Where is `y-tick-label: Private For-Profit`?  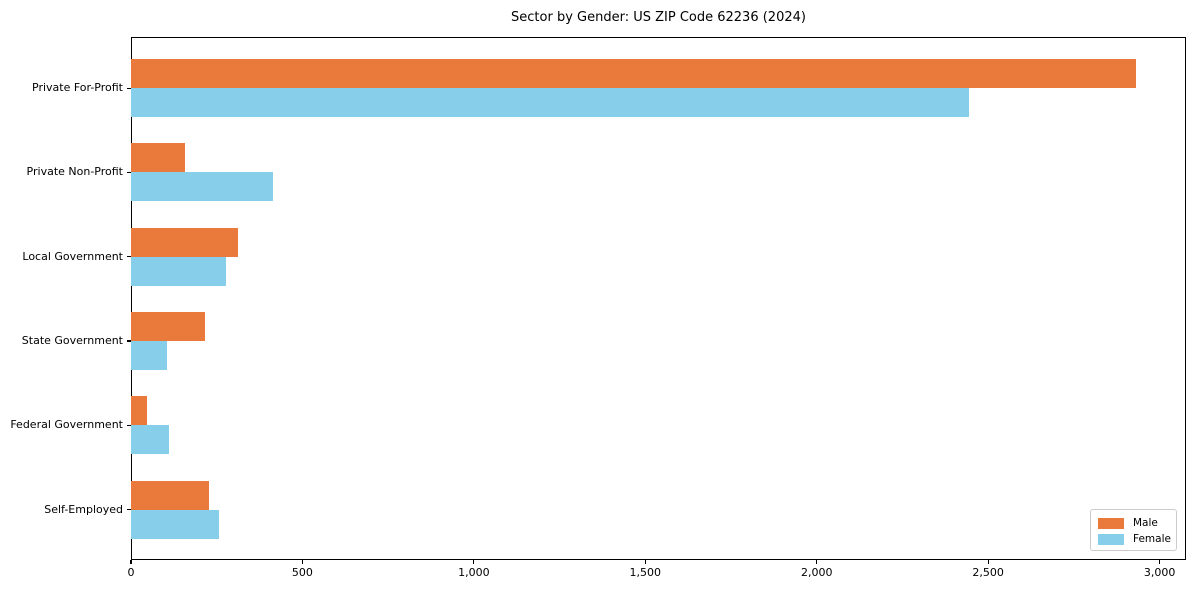
y-tick-label: Private For-Profit is located at coordinates (77, 87).